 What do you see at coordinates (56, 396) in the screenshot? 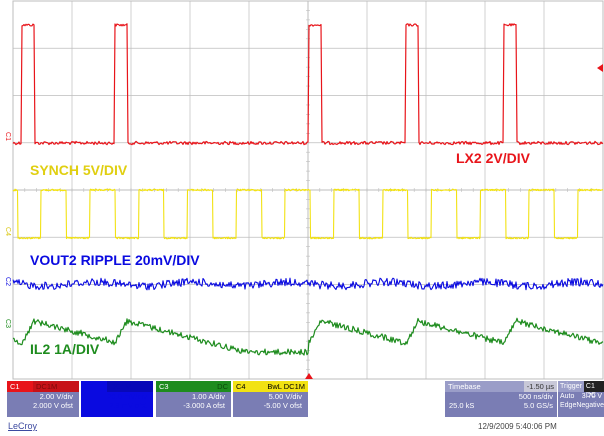
I see `channel-1-scale: 2.00 V/div` at bounding box center [56, 396].